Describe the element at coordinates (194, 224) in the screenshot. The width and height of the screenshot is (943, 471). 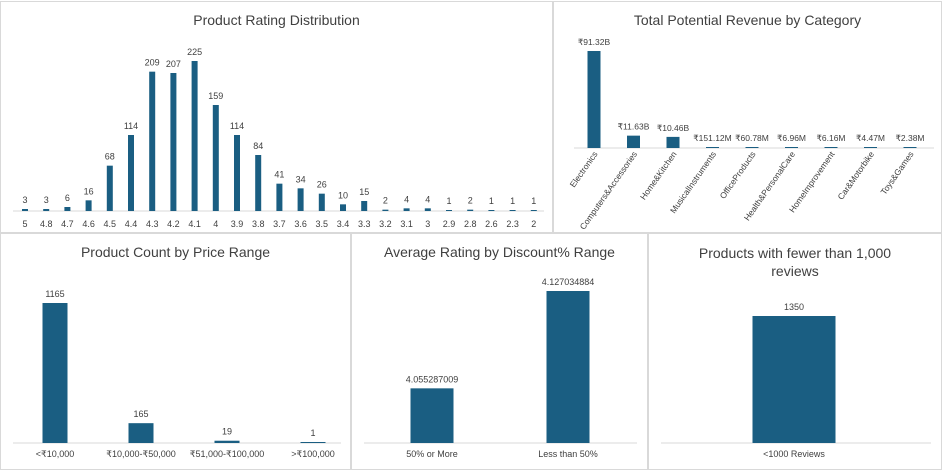
I see `category-label: 4.1` at that location.